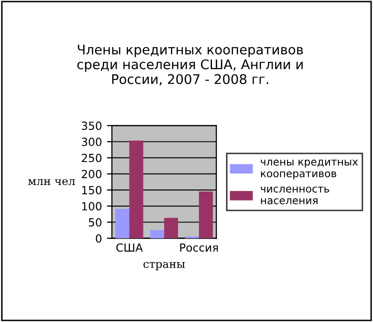 This screenshot has width=373, height=322. Describe the element at coordinates (164, 266) in the screenshot. I see `x-axis-title: страны` at that location.